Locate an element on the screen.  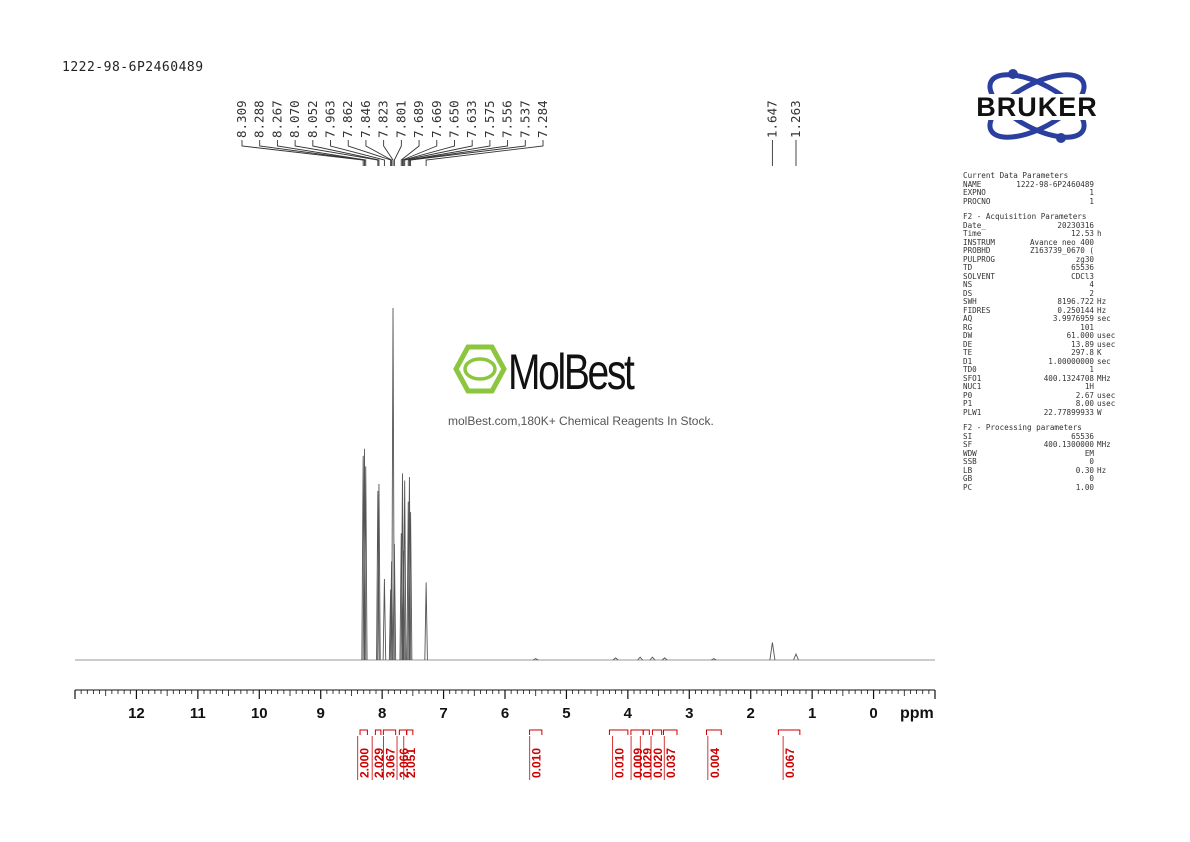
parameter-key: NAME is located at coordinates (972, 184).